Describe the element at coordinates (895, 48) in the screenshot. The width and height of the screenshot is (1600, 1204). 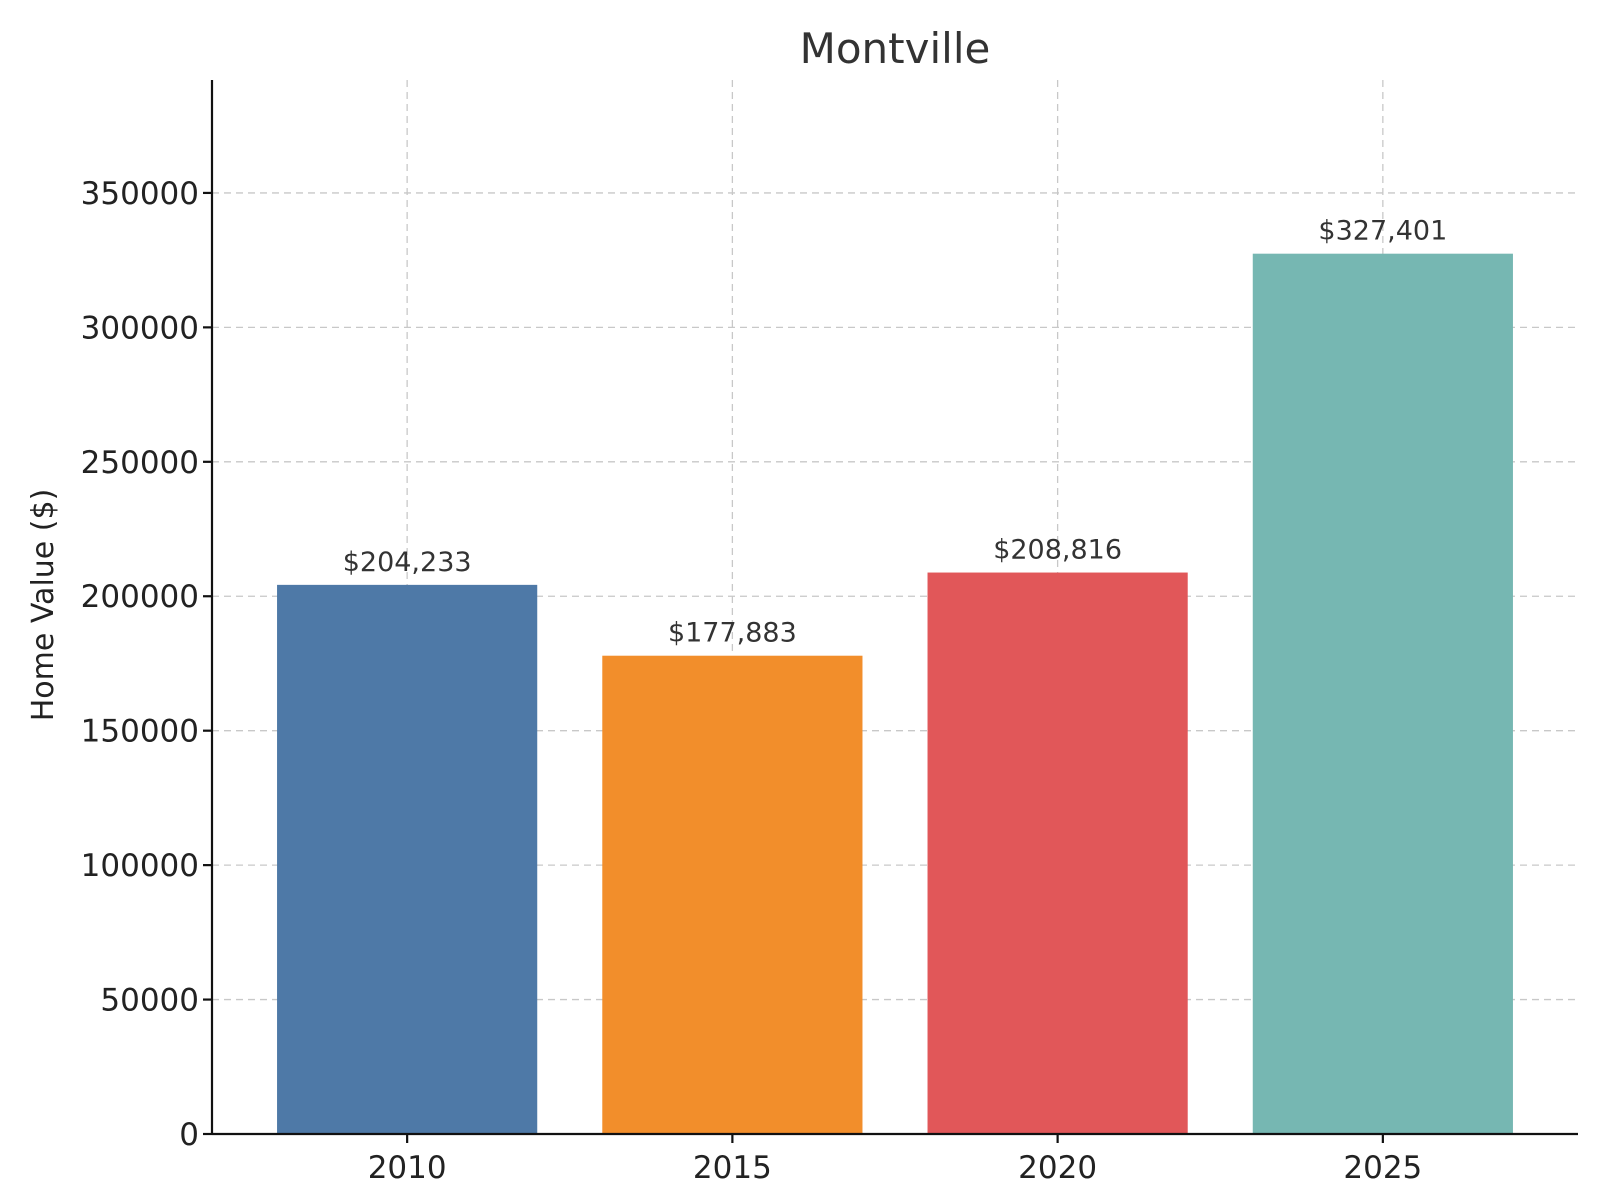
I see `chart-title: Montville` at that location.